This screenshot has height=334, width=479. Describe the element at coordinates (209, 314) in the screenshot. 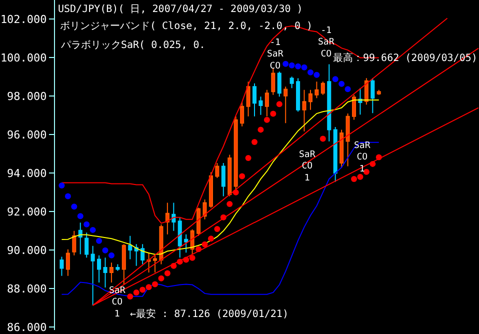

I see `annotation: ←最安 : 87.126 (2009/01/21)` at that location.